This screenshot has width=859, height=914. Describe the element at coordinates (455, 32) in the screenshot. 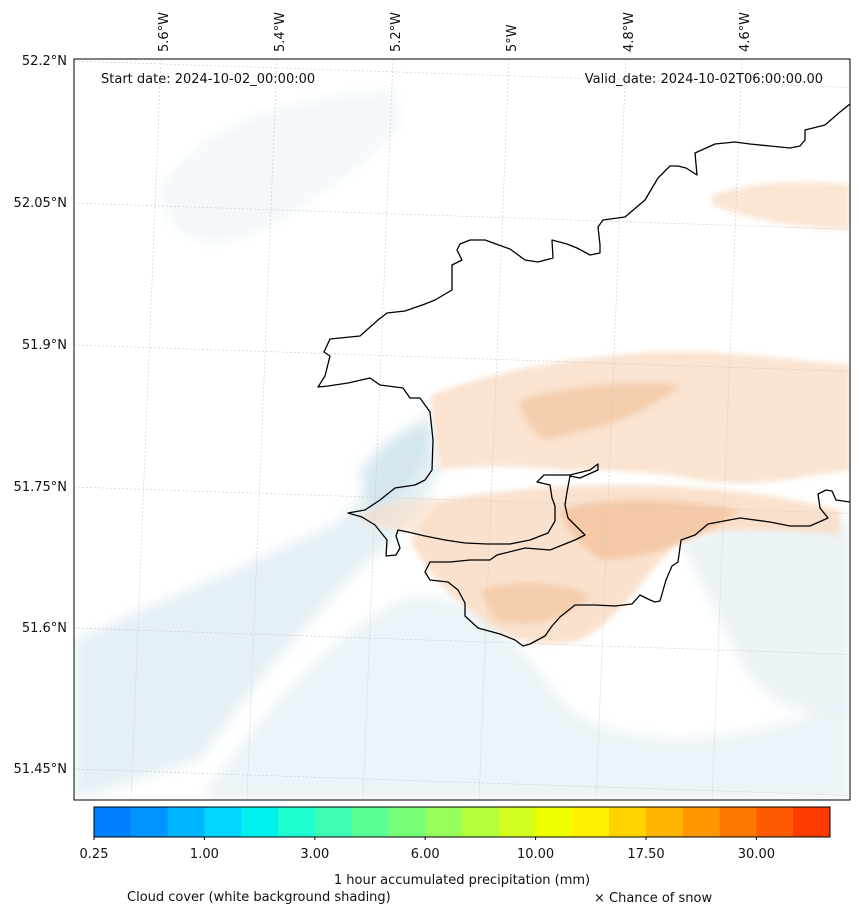

I see `longitude-labels: 5.6°W 5.4°W 5.2°W 5°W 4.8°W 4.6°W` at that location.